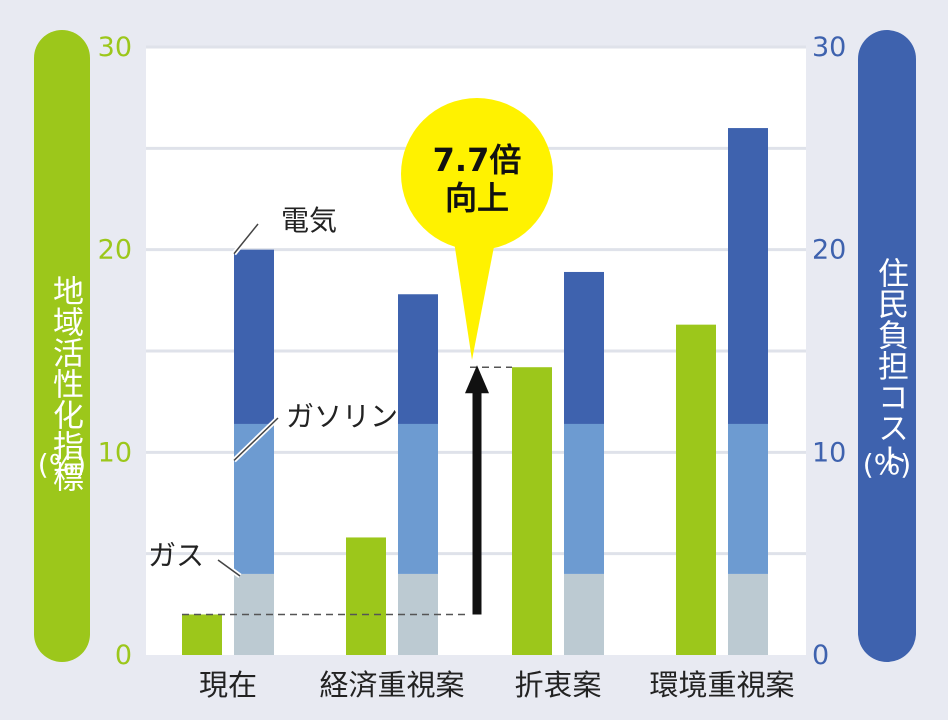  I want to click on category-label: 現在, so click(228, 685).